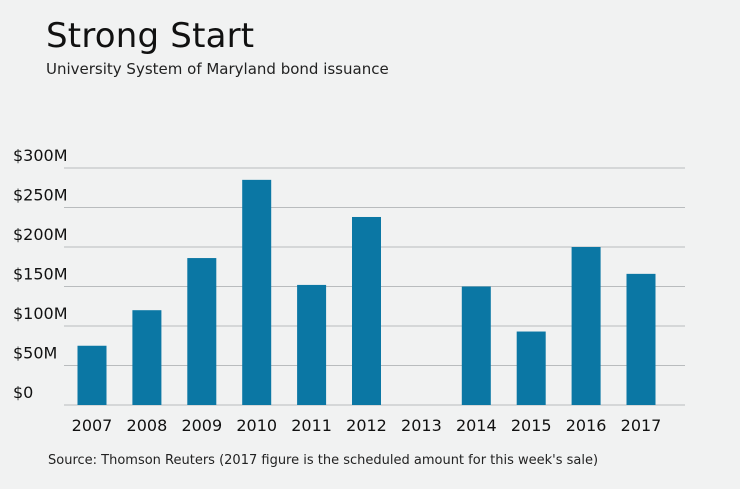 This screenshot has height=489, width=740. What do you see at coordinates (586, 425) in the screenshot?
I see `x-tick-label: 2016` at bounding box center [586, 425].